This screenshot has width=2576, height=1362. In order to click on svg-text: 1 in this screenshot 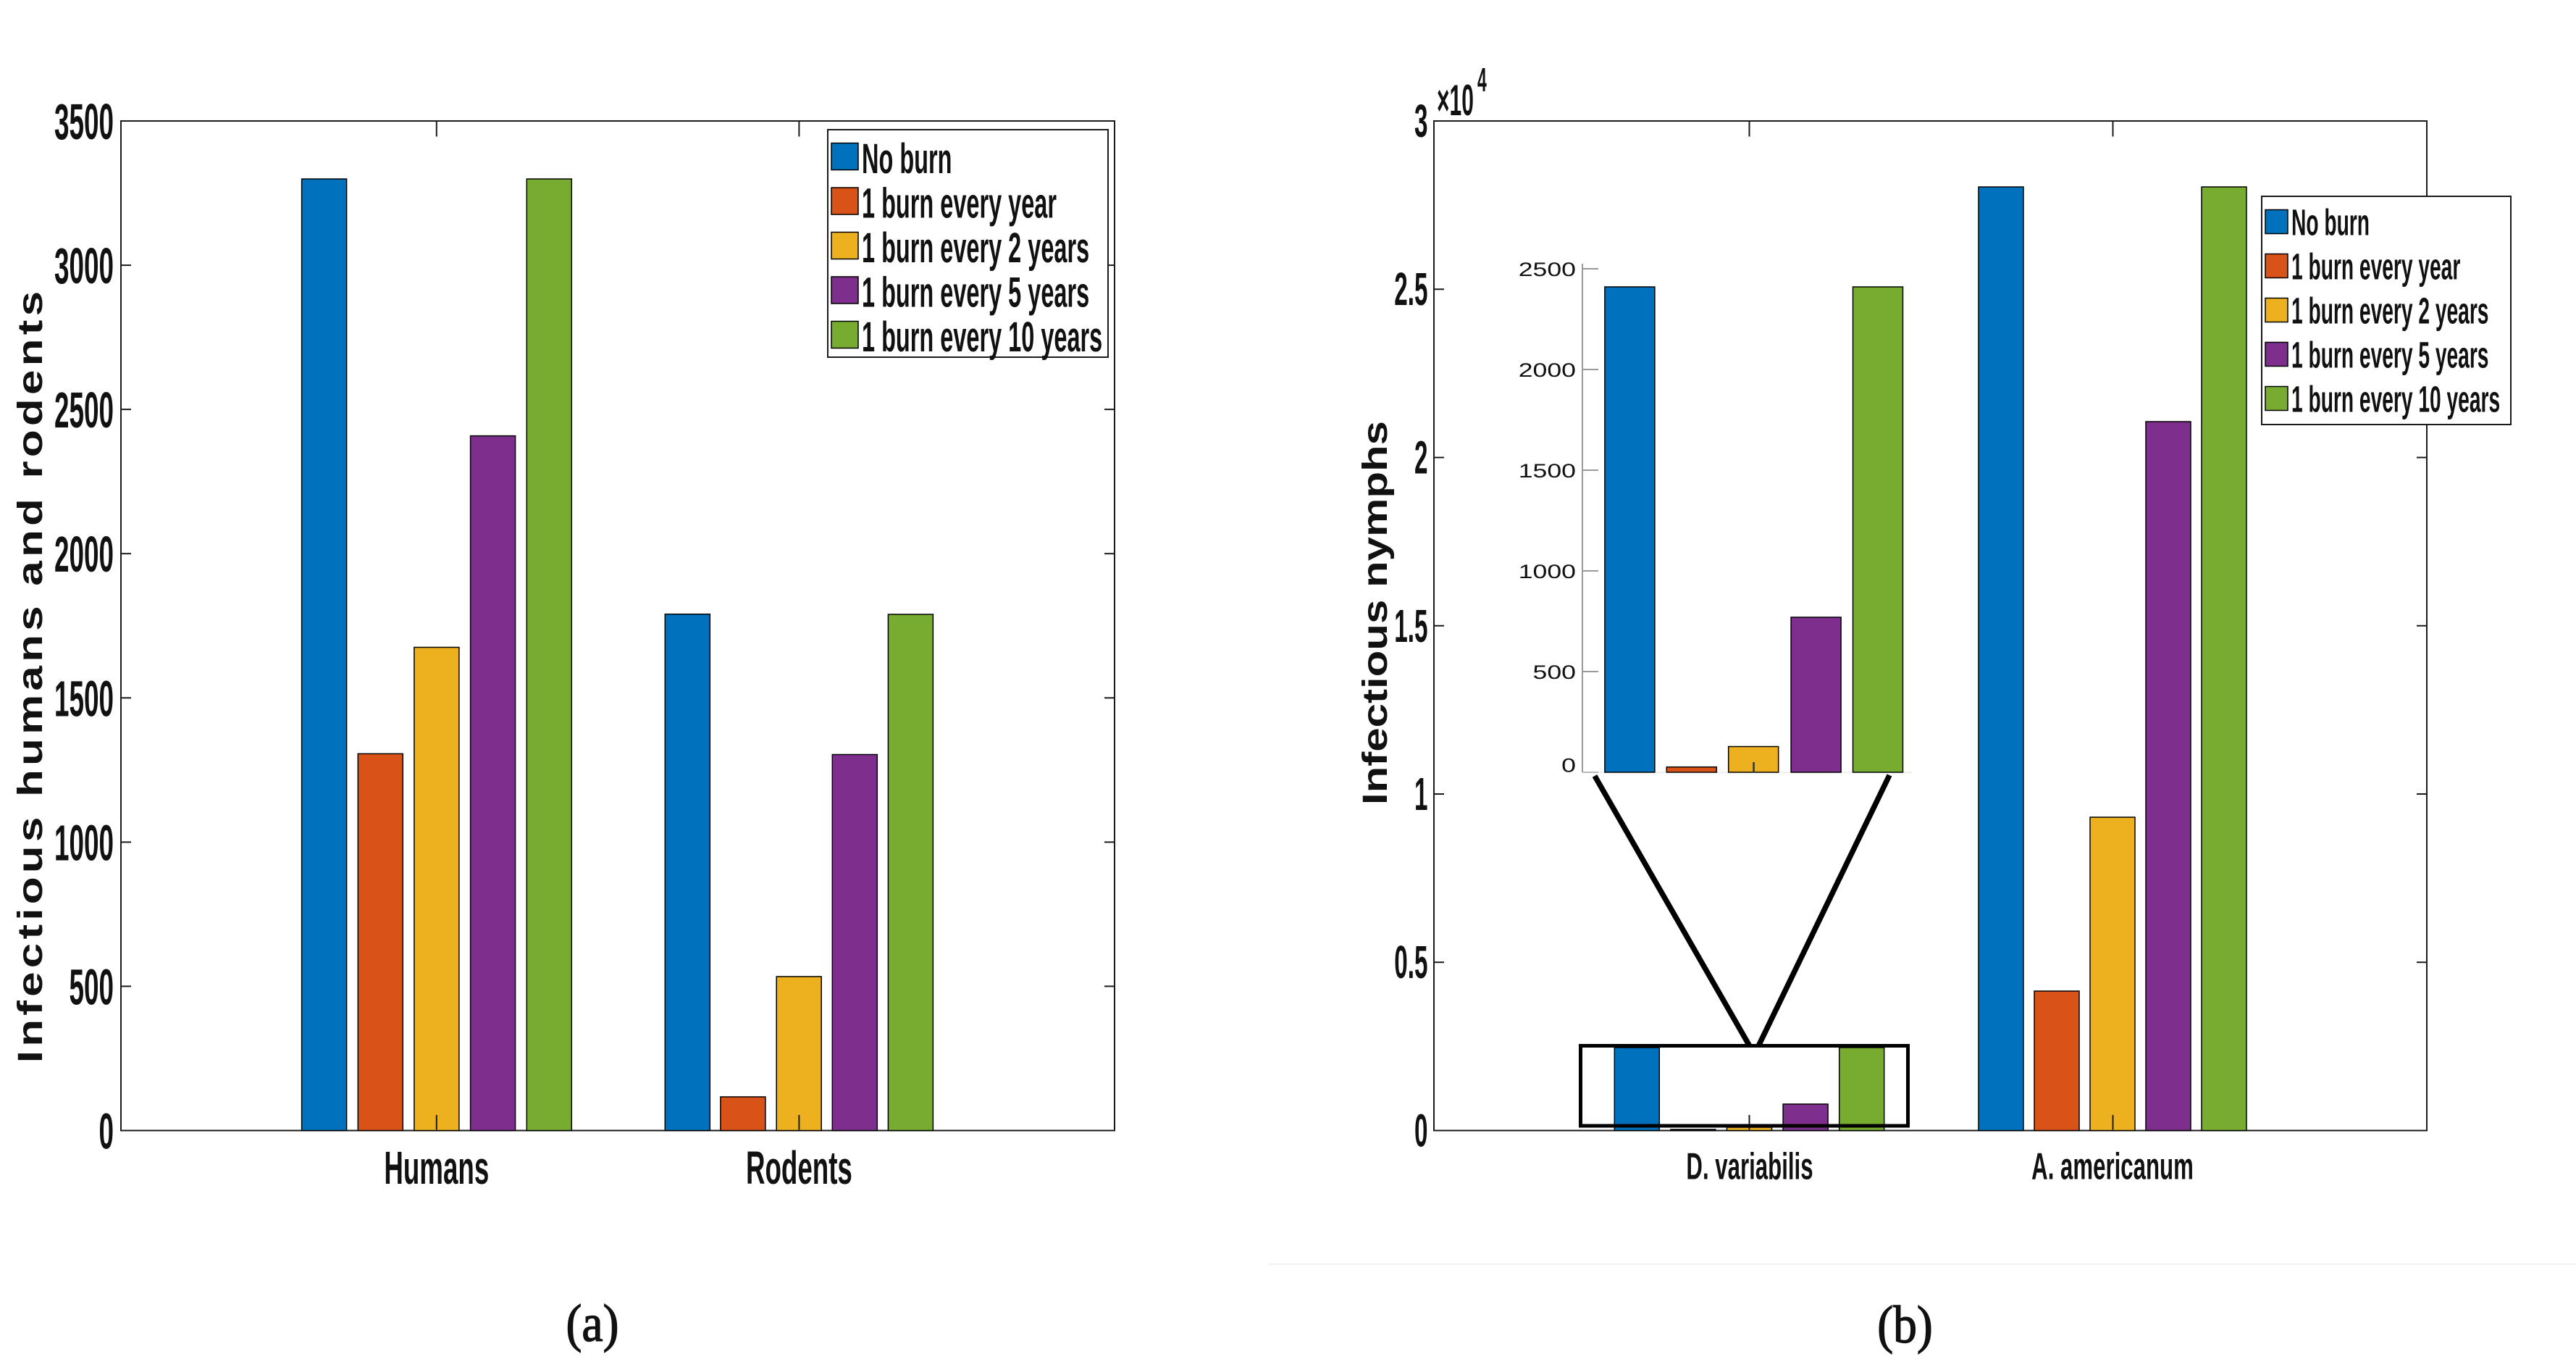, I will do `click(1421, 794)`.